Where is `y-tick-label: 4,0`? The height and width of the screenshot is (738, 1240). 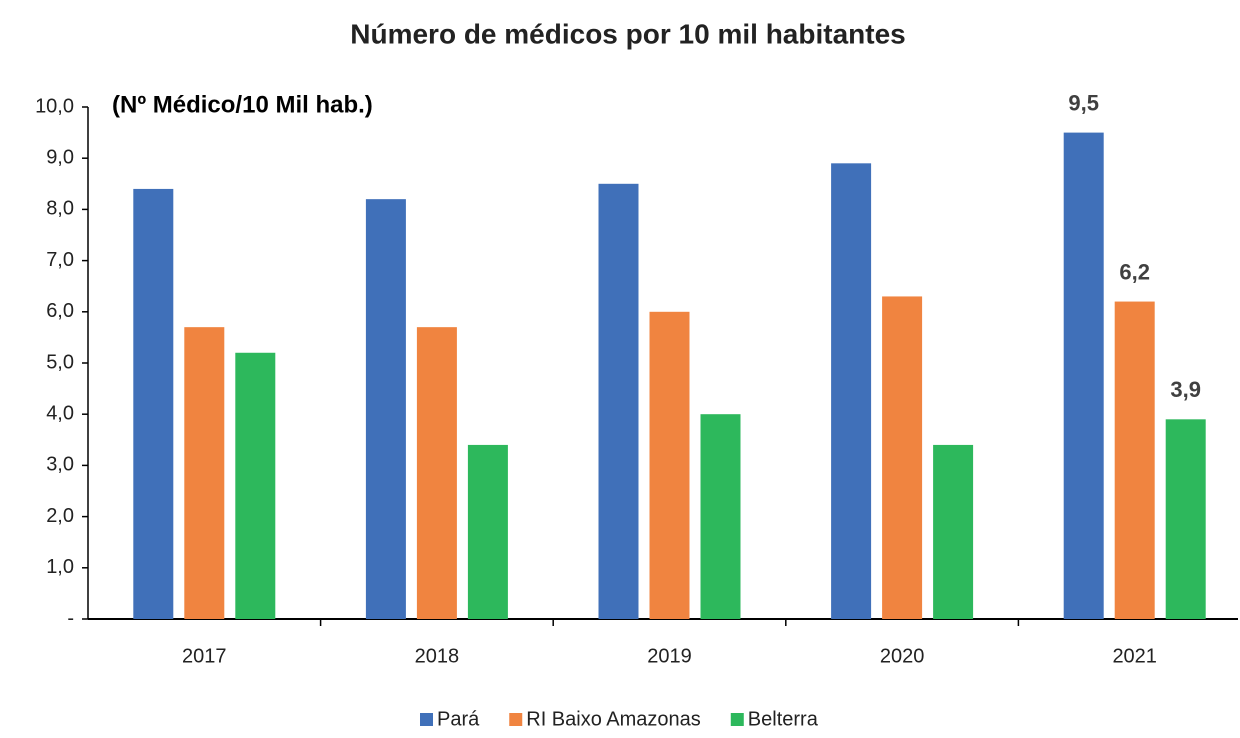
y-tick-label: 4,0 is located at coordinates (60, 413).